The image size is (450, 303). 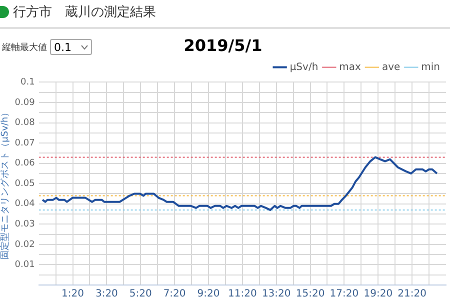 What do you see at coordinates (25, 123) in the screenshot?
I see `y-tick-label: 0.08` at bounding box center [25, 123].